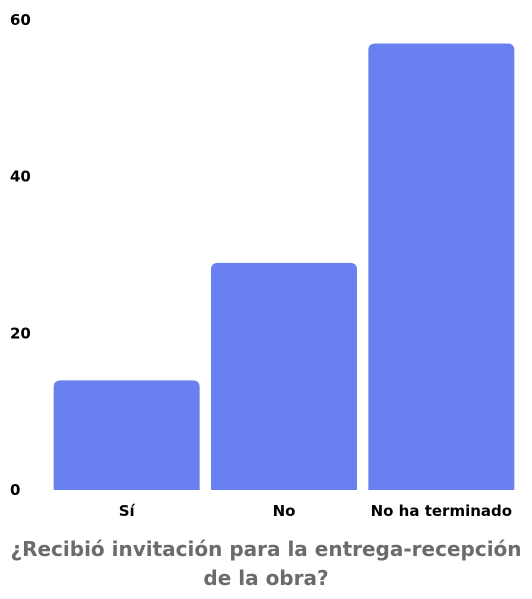  What do you see at coordinates (127, 511) in the screenshot?
I see `x-category-label: Sí` at bounding box center [127, 511].